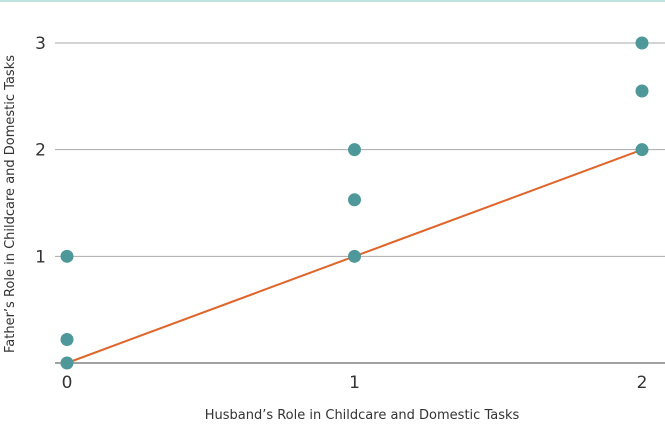 The height and width of the screenshot is (428, 665). Describe the element at coordinates (354, 383) in the screenshot. I see `x-tick-label-1: 1` at that location.